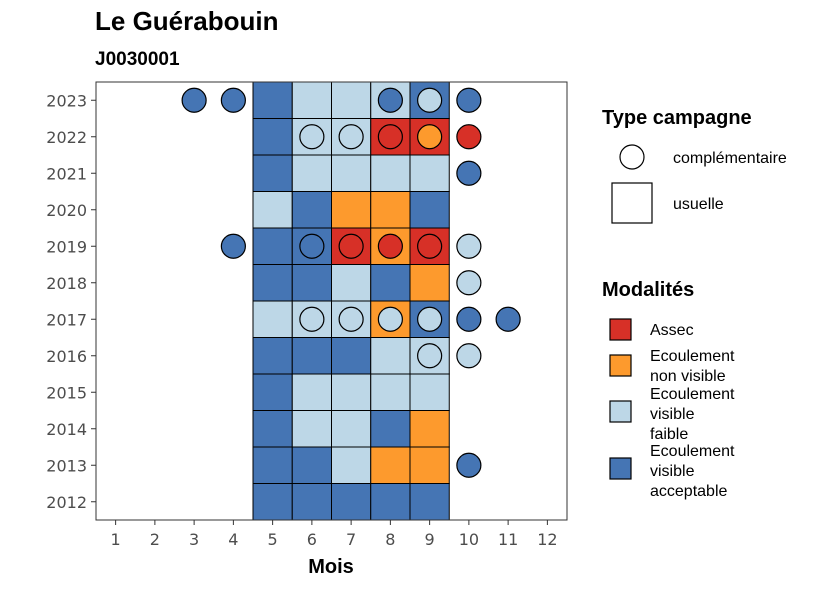 Image resolution: width=826 pixels, height=590 pixels. Describe the element at coordinates (469, 539) in the screenshot. I see `x-tick-label-10: 10` at that location.